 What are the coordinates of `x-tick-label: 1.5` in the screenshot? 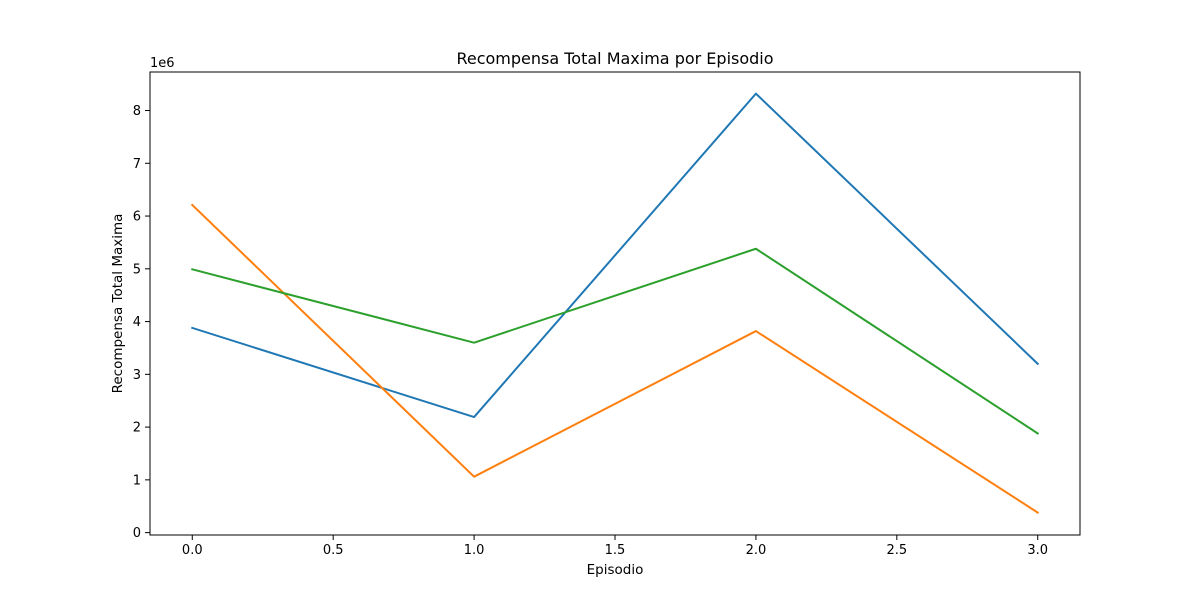 It's located at (615, 550).